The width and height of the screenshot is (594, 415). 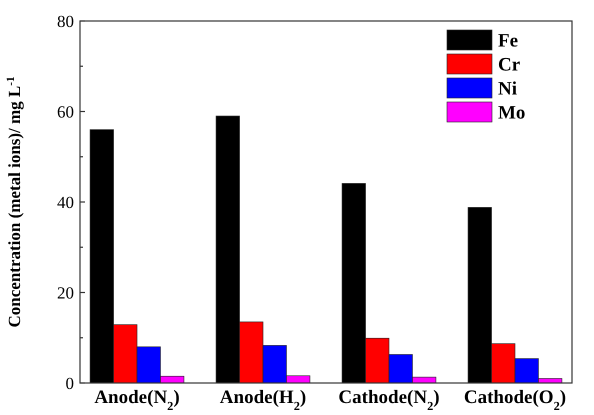 I want to click on y-tick-label: 40, so click(x=65, y=202).